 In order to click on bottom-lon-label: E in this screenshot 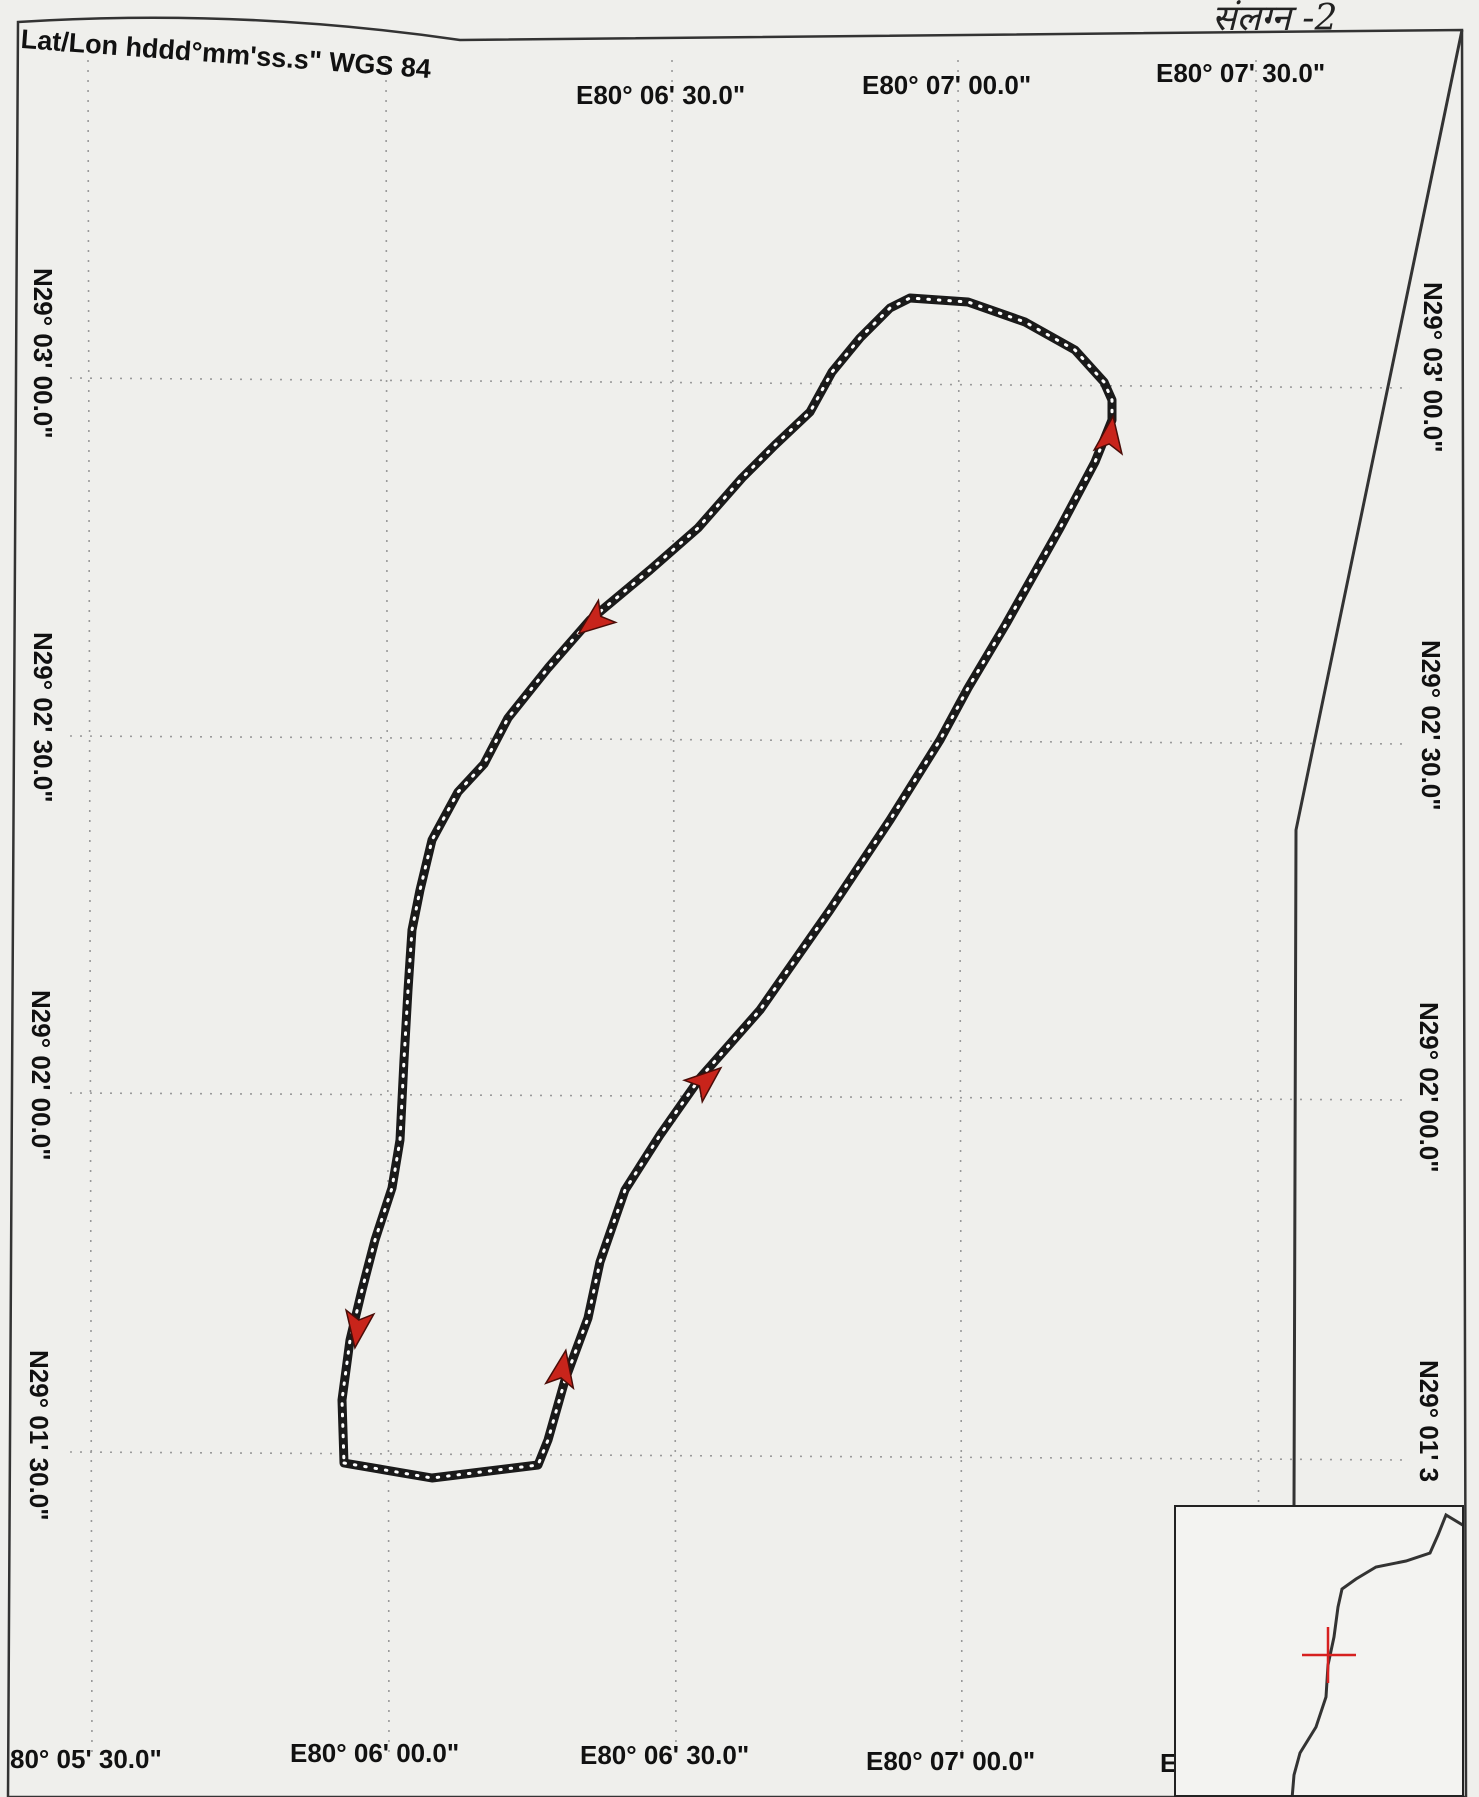, I will do `click(1169, 1763)`.